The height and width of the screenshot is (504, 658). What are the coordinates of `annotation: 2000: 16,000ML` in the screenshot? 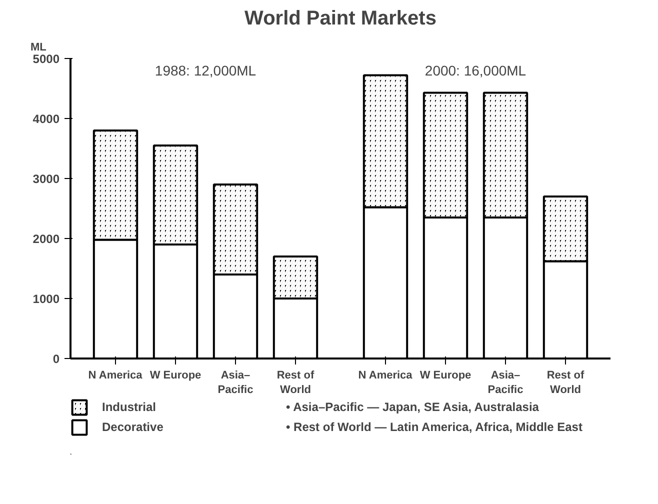 It's located at (475, 70).